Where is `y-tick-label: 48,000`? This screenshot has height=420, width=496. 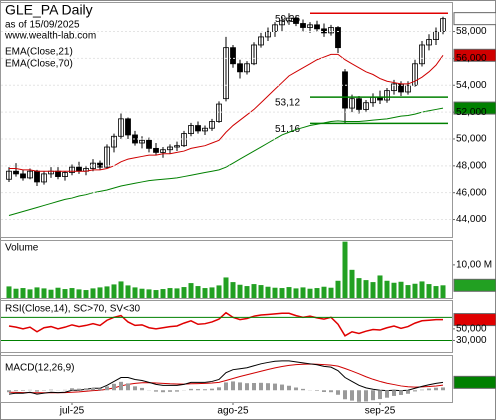
y-tick-label: 48,000 is located at coordinates (471, 165).